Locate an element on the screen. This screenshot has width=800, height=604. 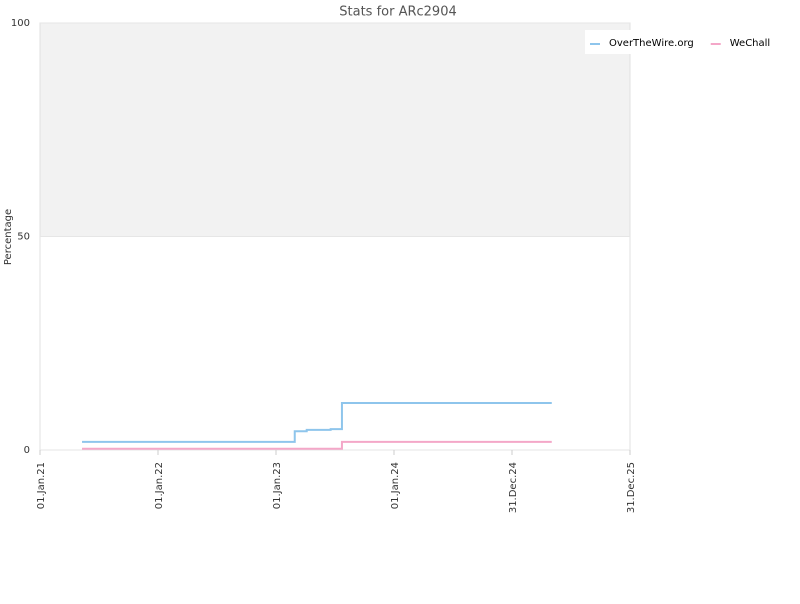
legend-label: OverTheWire.org is located at coordinates (651, 43).